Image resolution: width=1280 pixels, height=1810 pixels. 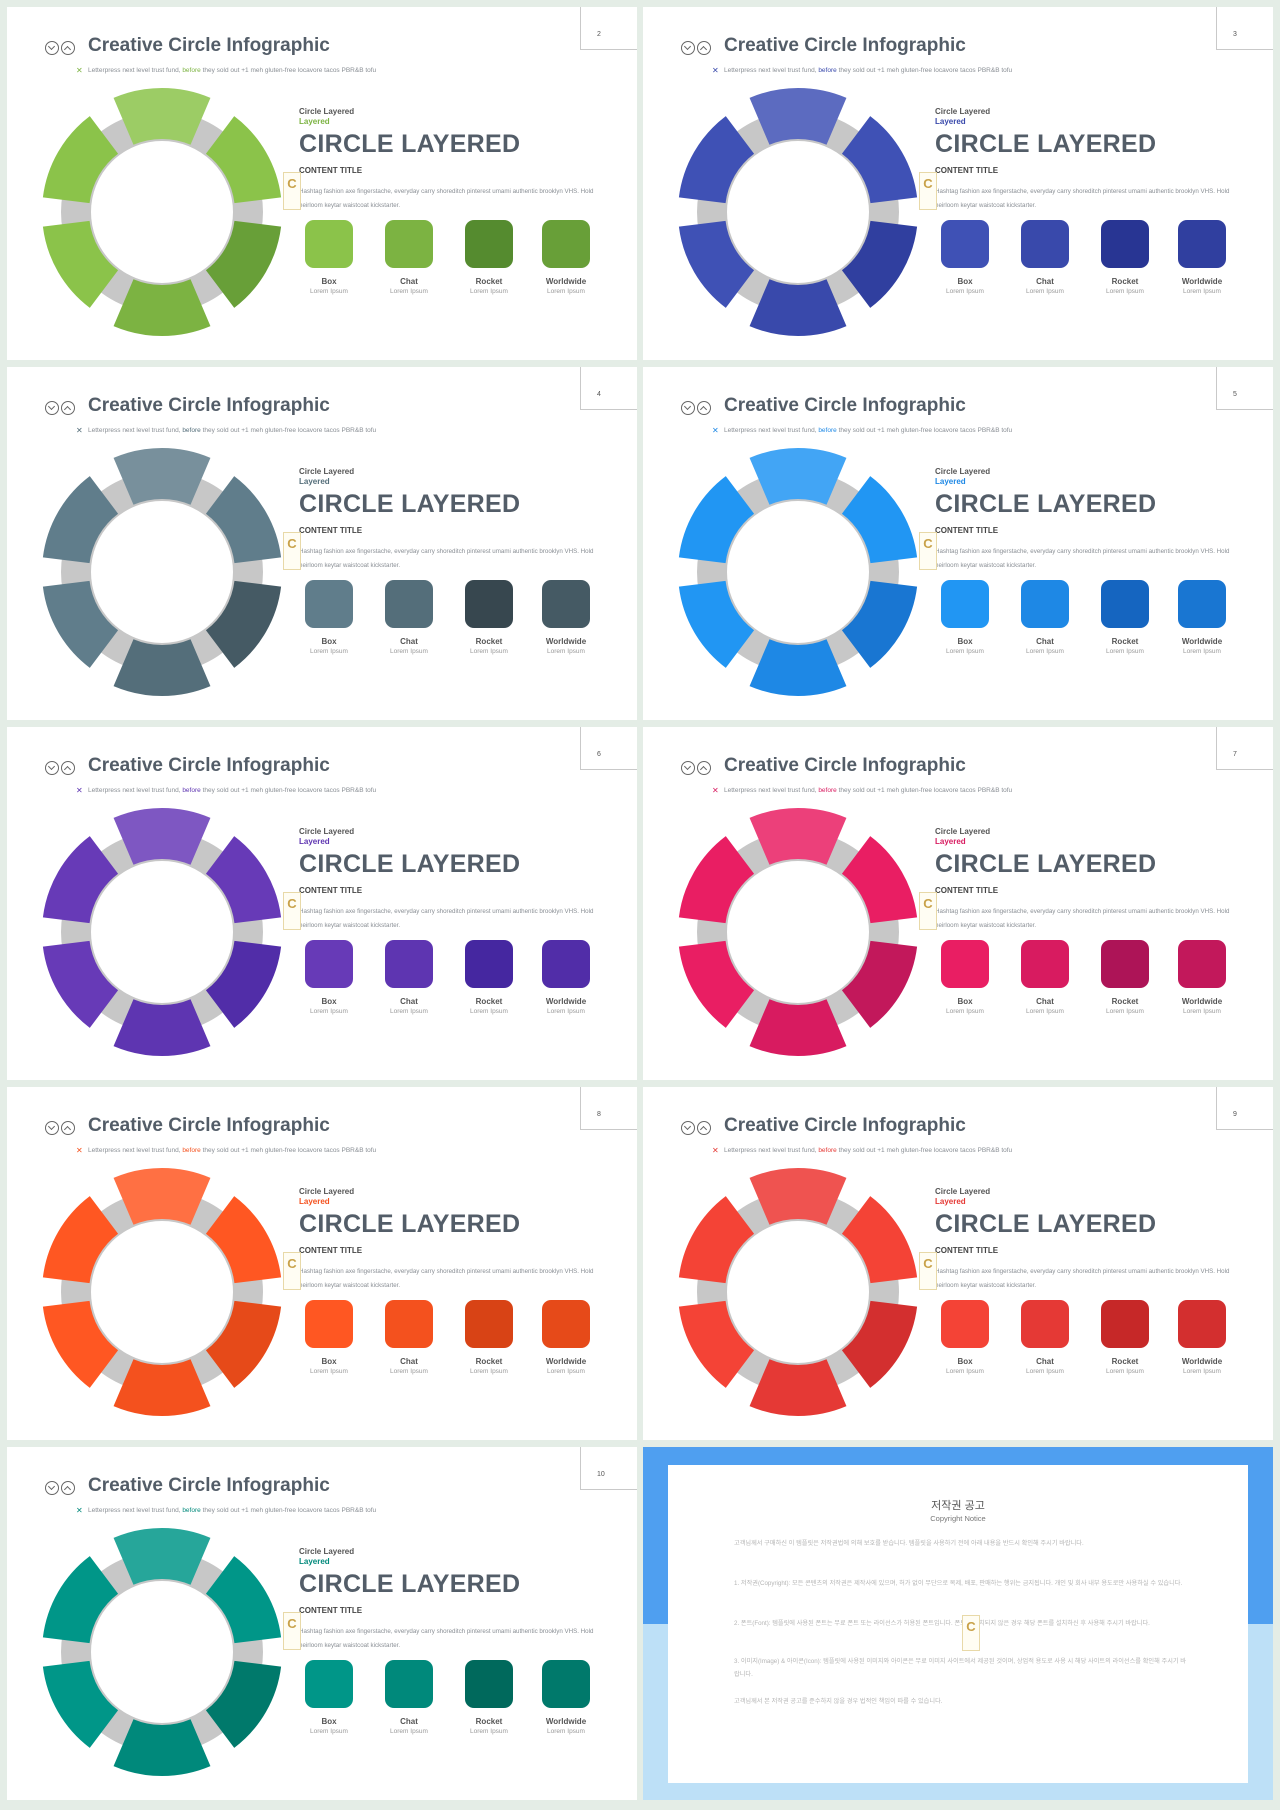 I want to click on layered-accent-label: Layered, so click(x=314, y=481).